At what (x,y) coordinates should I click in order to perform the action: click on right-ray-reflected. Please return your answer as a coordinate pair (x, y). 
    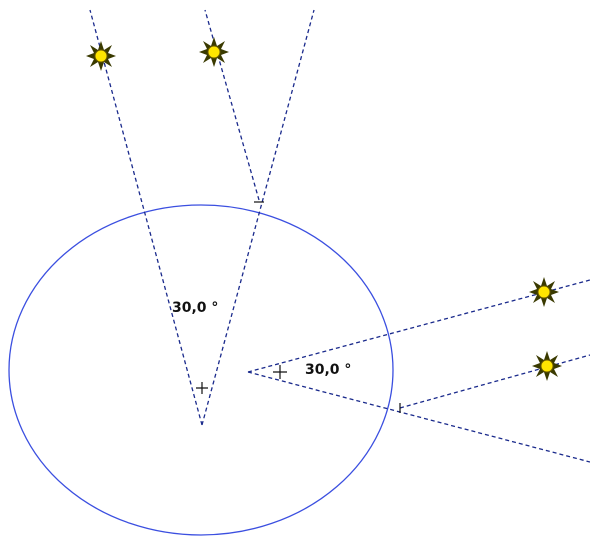
    Looking at the image, I should click on (494, 381).